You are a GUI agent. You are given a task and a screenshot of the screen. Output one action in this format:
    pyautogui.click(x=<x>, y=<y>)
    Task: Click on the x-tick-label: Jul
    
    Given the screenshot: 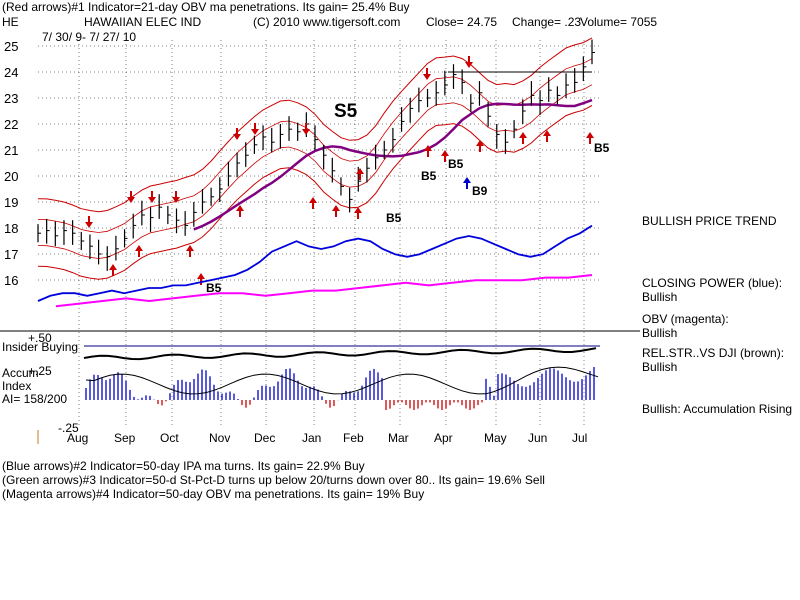 What is the action you would take?
    pyautogui.click(x=579, y=438)
    